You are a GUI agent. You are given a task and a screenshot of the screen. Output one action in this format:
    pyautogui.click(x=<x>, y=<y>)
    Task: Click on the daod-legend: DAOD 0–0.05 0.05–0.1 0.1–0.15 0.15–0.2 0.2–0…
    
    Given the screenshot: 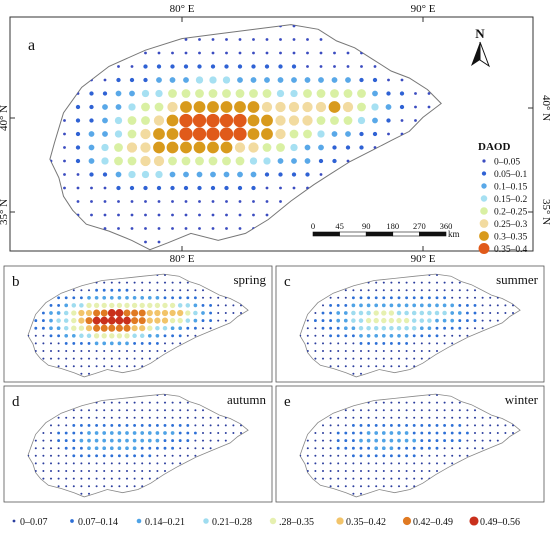 What is the action you would take?
    pyautogui.click(x=503, y=198)
    